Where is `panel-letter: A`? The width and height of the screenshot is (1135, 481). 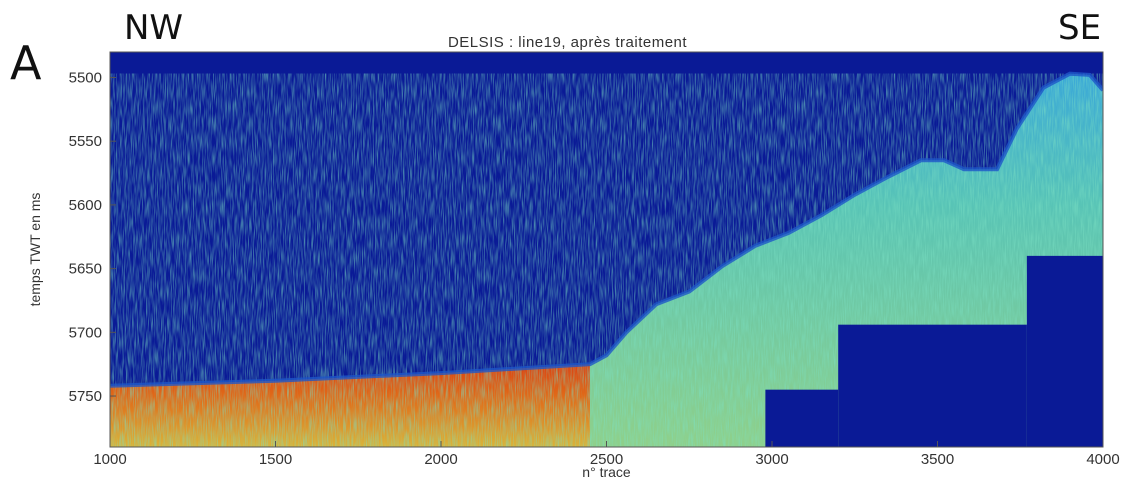 panel-letter: A is located at coordinates (26, 63).